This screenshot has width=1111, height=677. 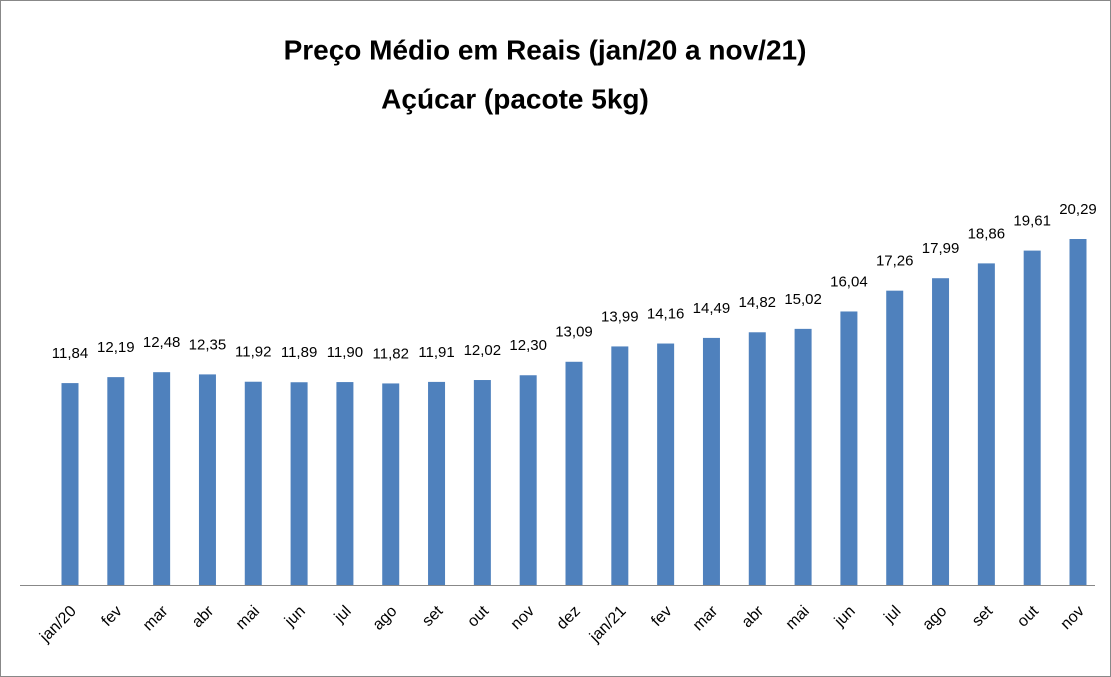 I want to click on data-label: 15,02, so click(x=803, y=299).